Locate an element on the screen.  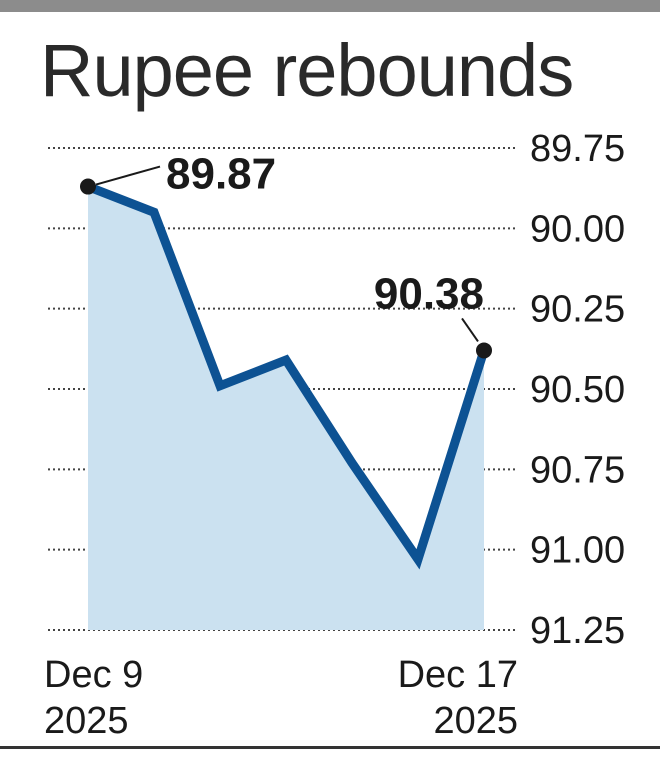
y-tick-label-3: 90.50 is located at coordinates (577, 390).